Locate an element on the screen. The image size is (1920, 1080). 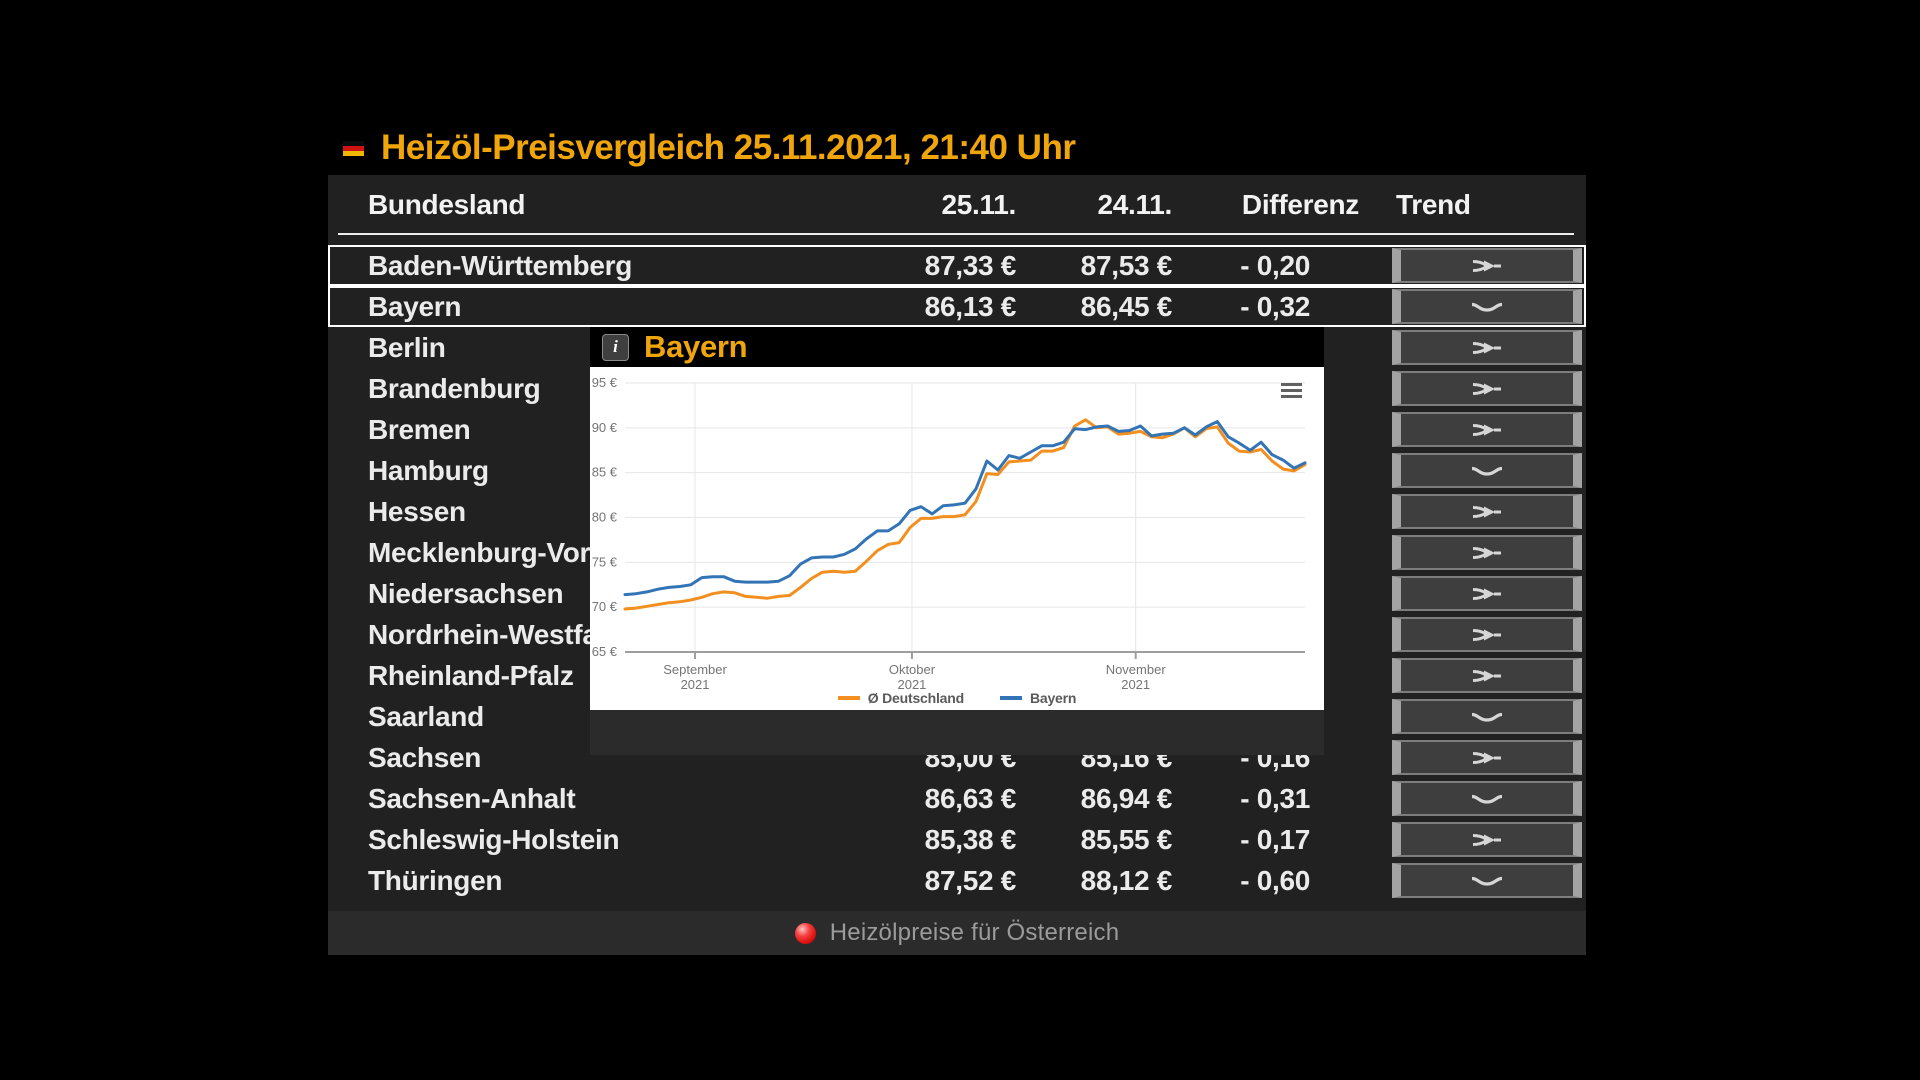
svg-text: 85 € is located at coordinates (605, 472).